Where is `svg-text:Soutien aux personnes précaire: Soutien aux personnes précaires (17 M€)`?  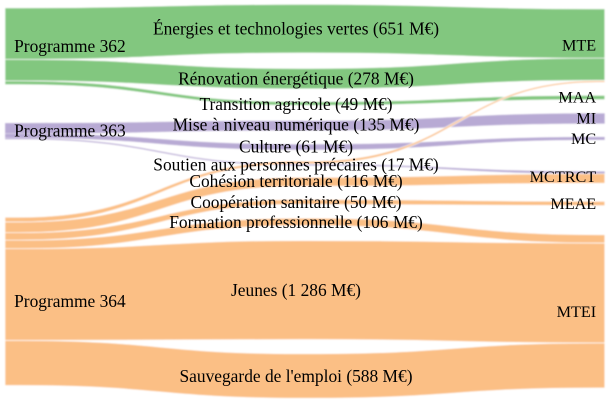
svg-text:Soutien aux personnes précaire: Soutien aux personnes précaires (17 M€) is located at coordinates (296, 164).